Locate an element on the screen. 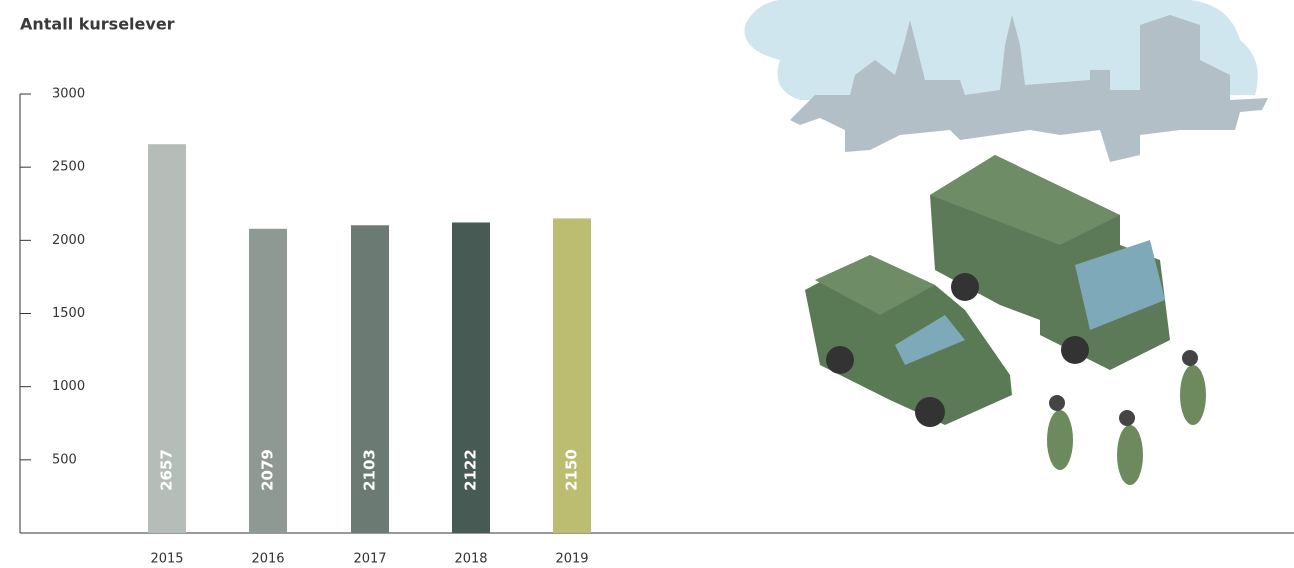 Image resolution: width=1294 pixels, height=568 pixels. value-label: 2103 is located at coordinates (370, 470).